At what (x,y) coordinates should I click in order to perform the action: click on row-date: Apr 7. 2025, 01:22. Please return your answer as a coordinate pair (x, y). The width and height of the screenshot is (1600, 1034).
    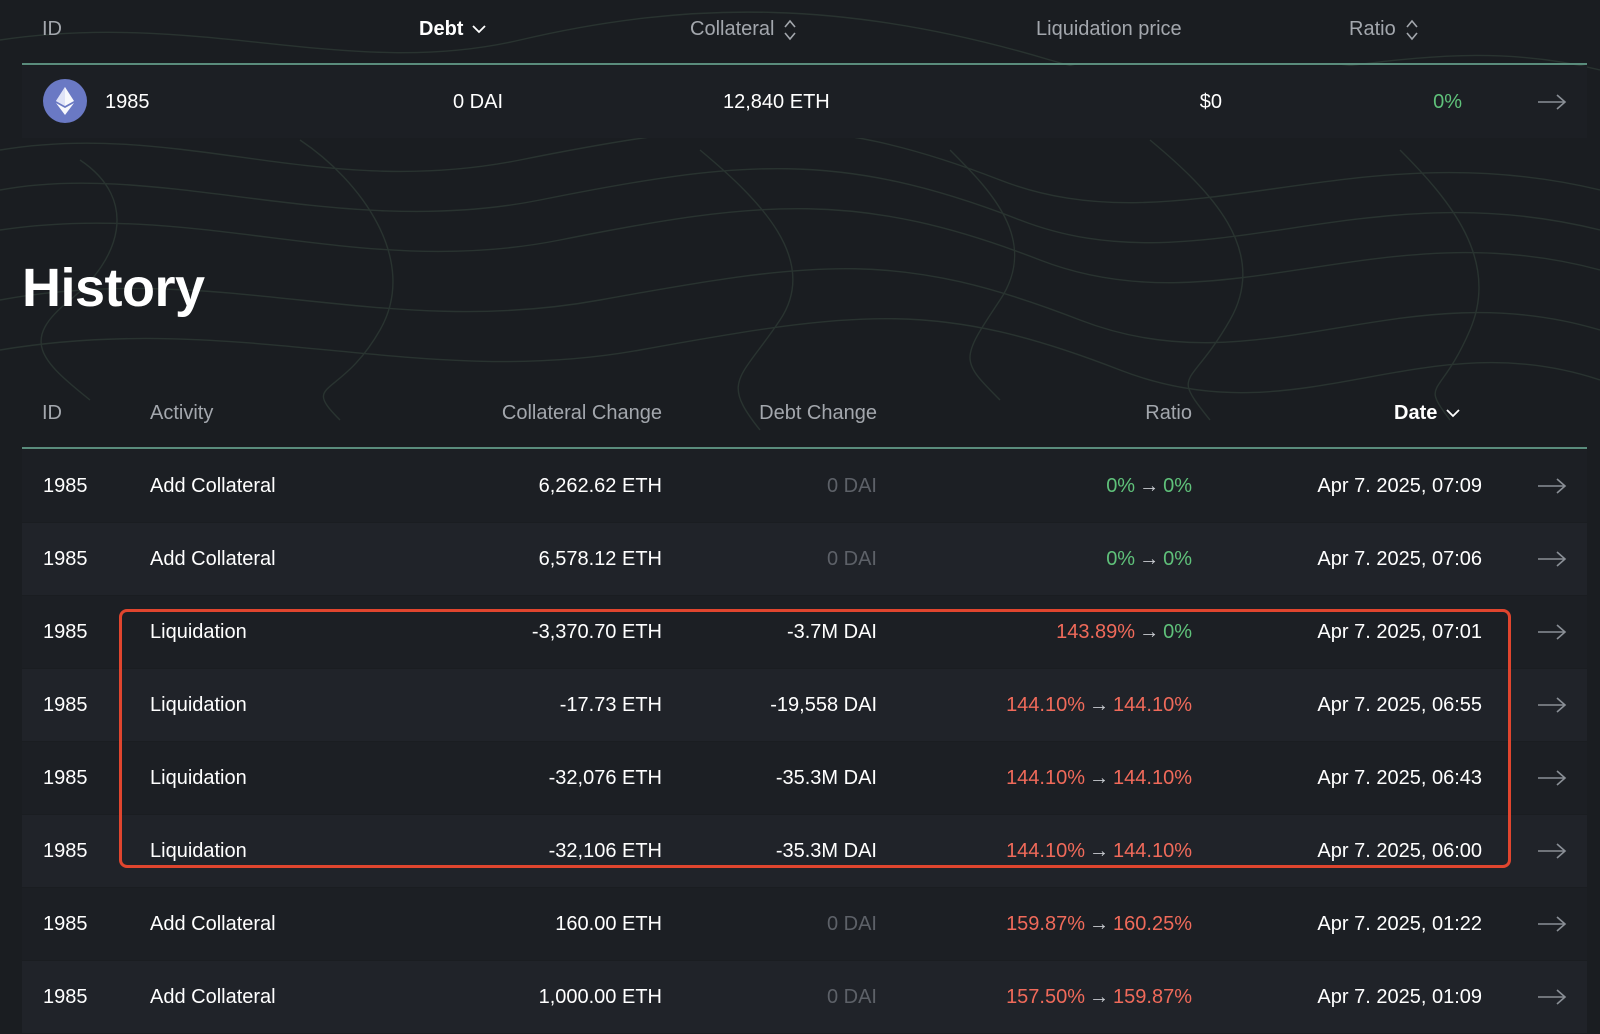
    Looking at the image, I should click on (1399, 924).